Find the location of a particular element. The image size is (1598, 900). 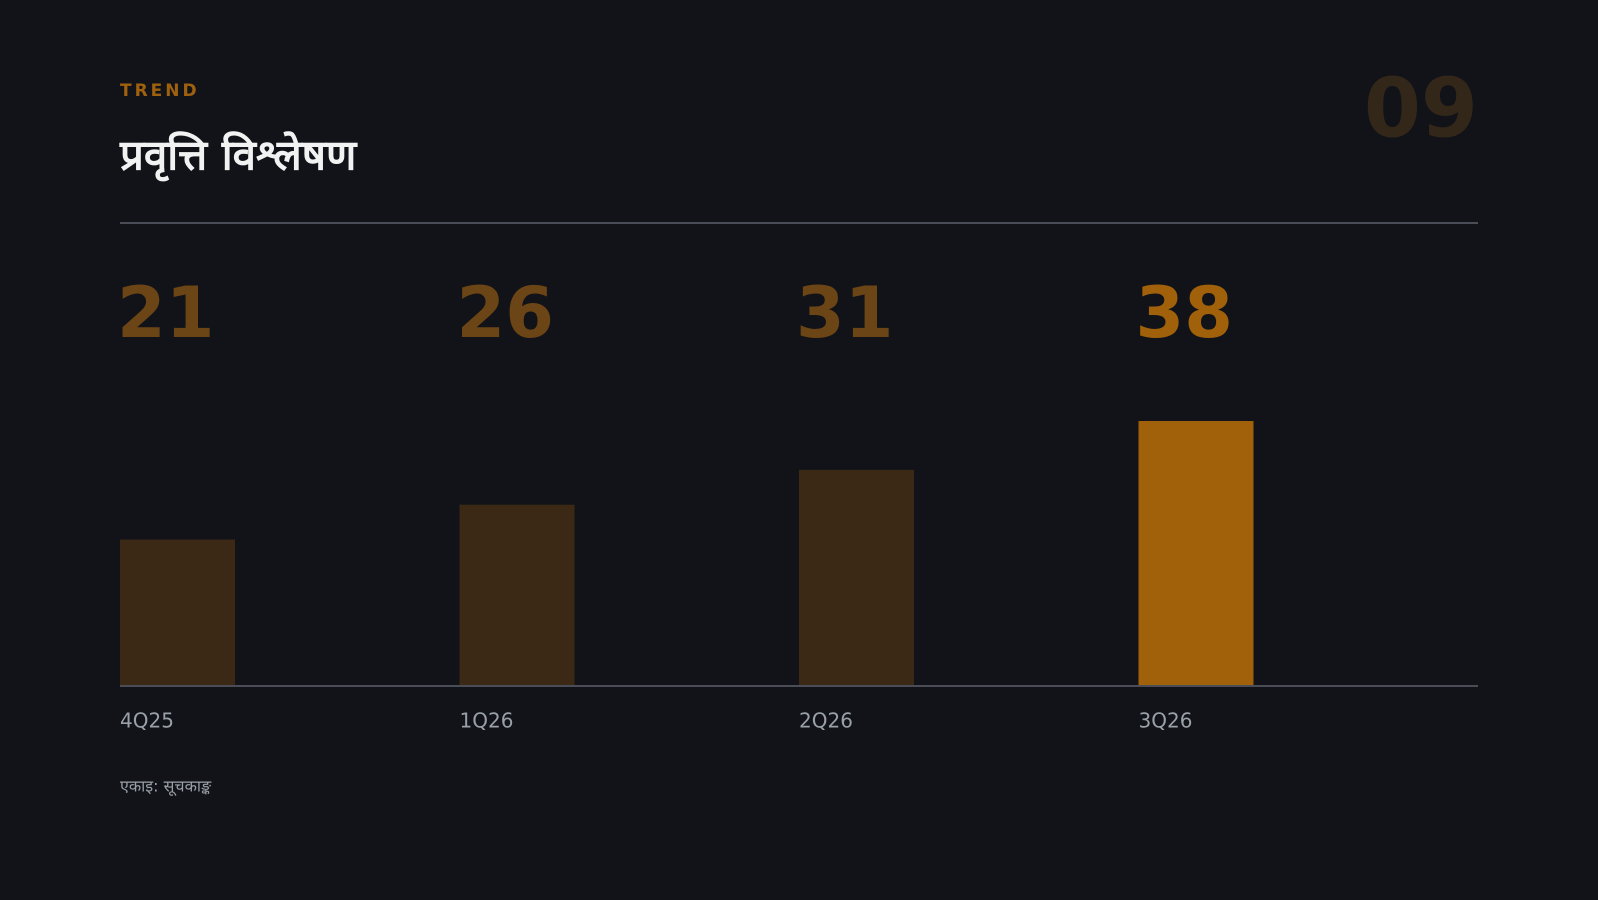

kicker: TREND is located at coordinates (160, 91).